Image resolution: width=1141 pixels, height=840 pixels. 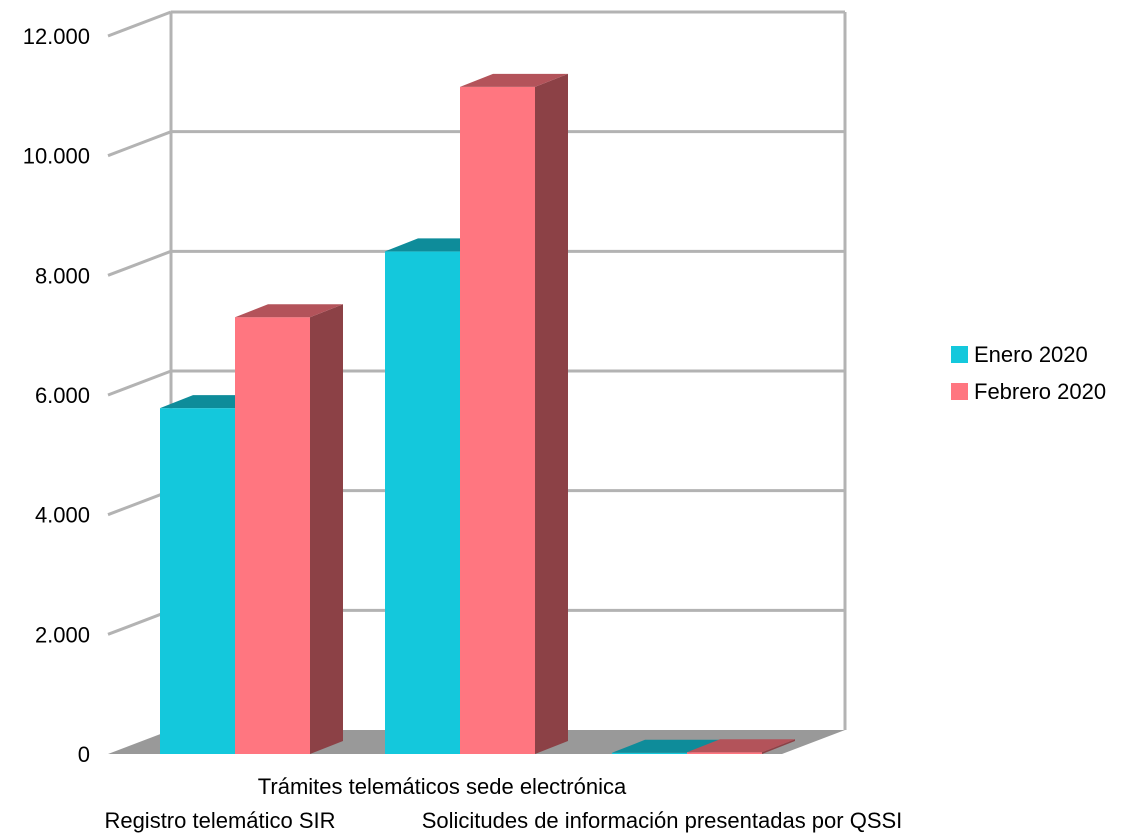 What do you see at coordinates (62, 515) in the screenshot?
I see `y-tick-label: 4.000` at bounding box center [62, 515].